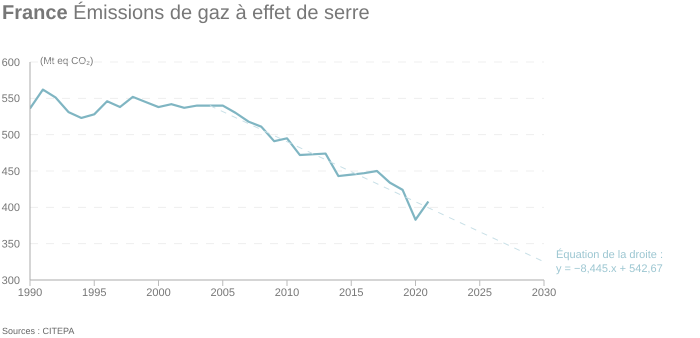 Image resolution: width=700 pixels, height=338 pixels. Describe the element at coordinates (351, 292) in the screenshot. I see `x-tick-label: 2015` at that location.